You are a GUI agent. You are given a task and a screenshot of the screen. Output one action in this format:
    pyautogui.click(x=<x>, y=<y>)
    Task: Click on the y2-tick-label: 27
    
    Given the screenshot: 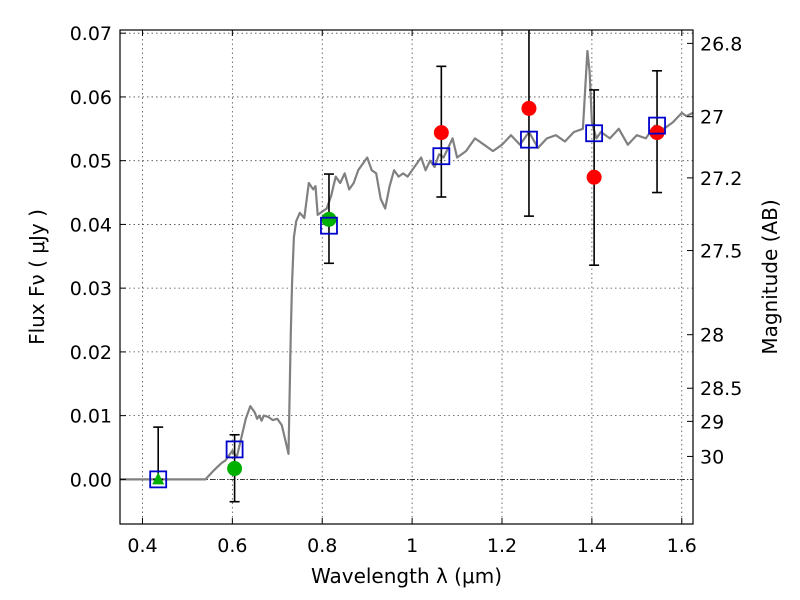 What is the action you would take?
    pyautogui.click(x=712, y=118)
    